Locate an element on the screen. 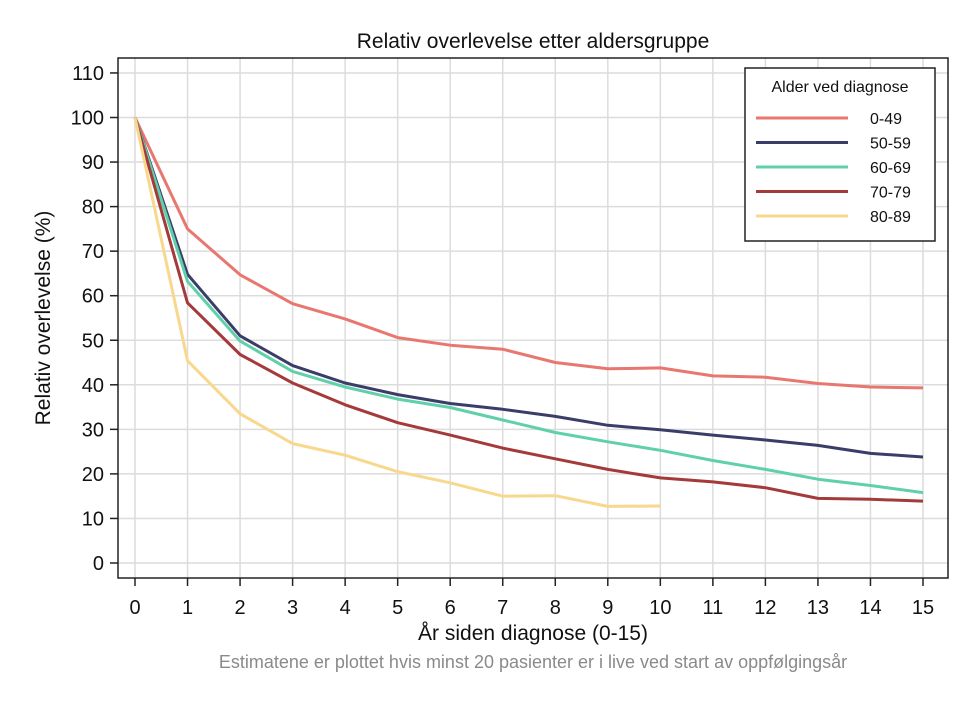 This screenshot has height=705, width=970. y-tick-label: 70 is located at coordinates (93, 252).